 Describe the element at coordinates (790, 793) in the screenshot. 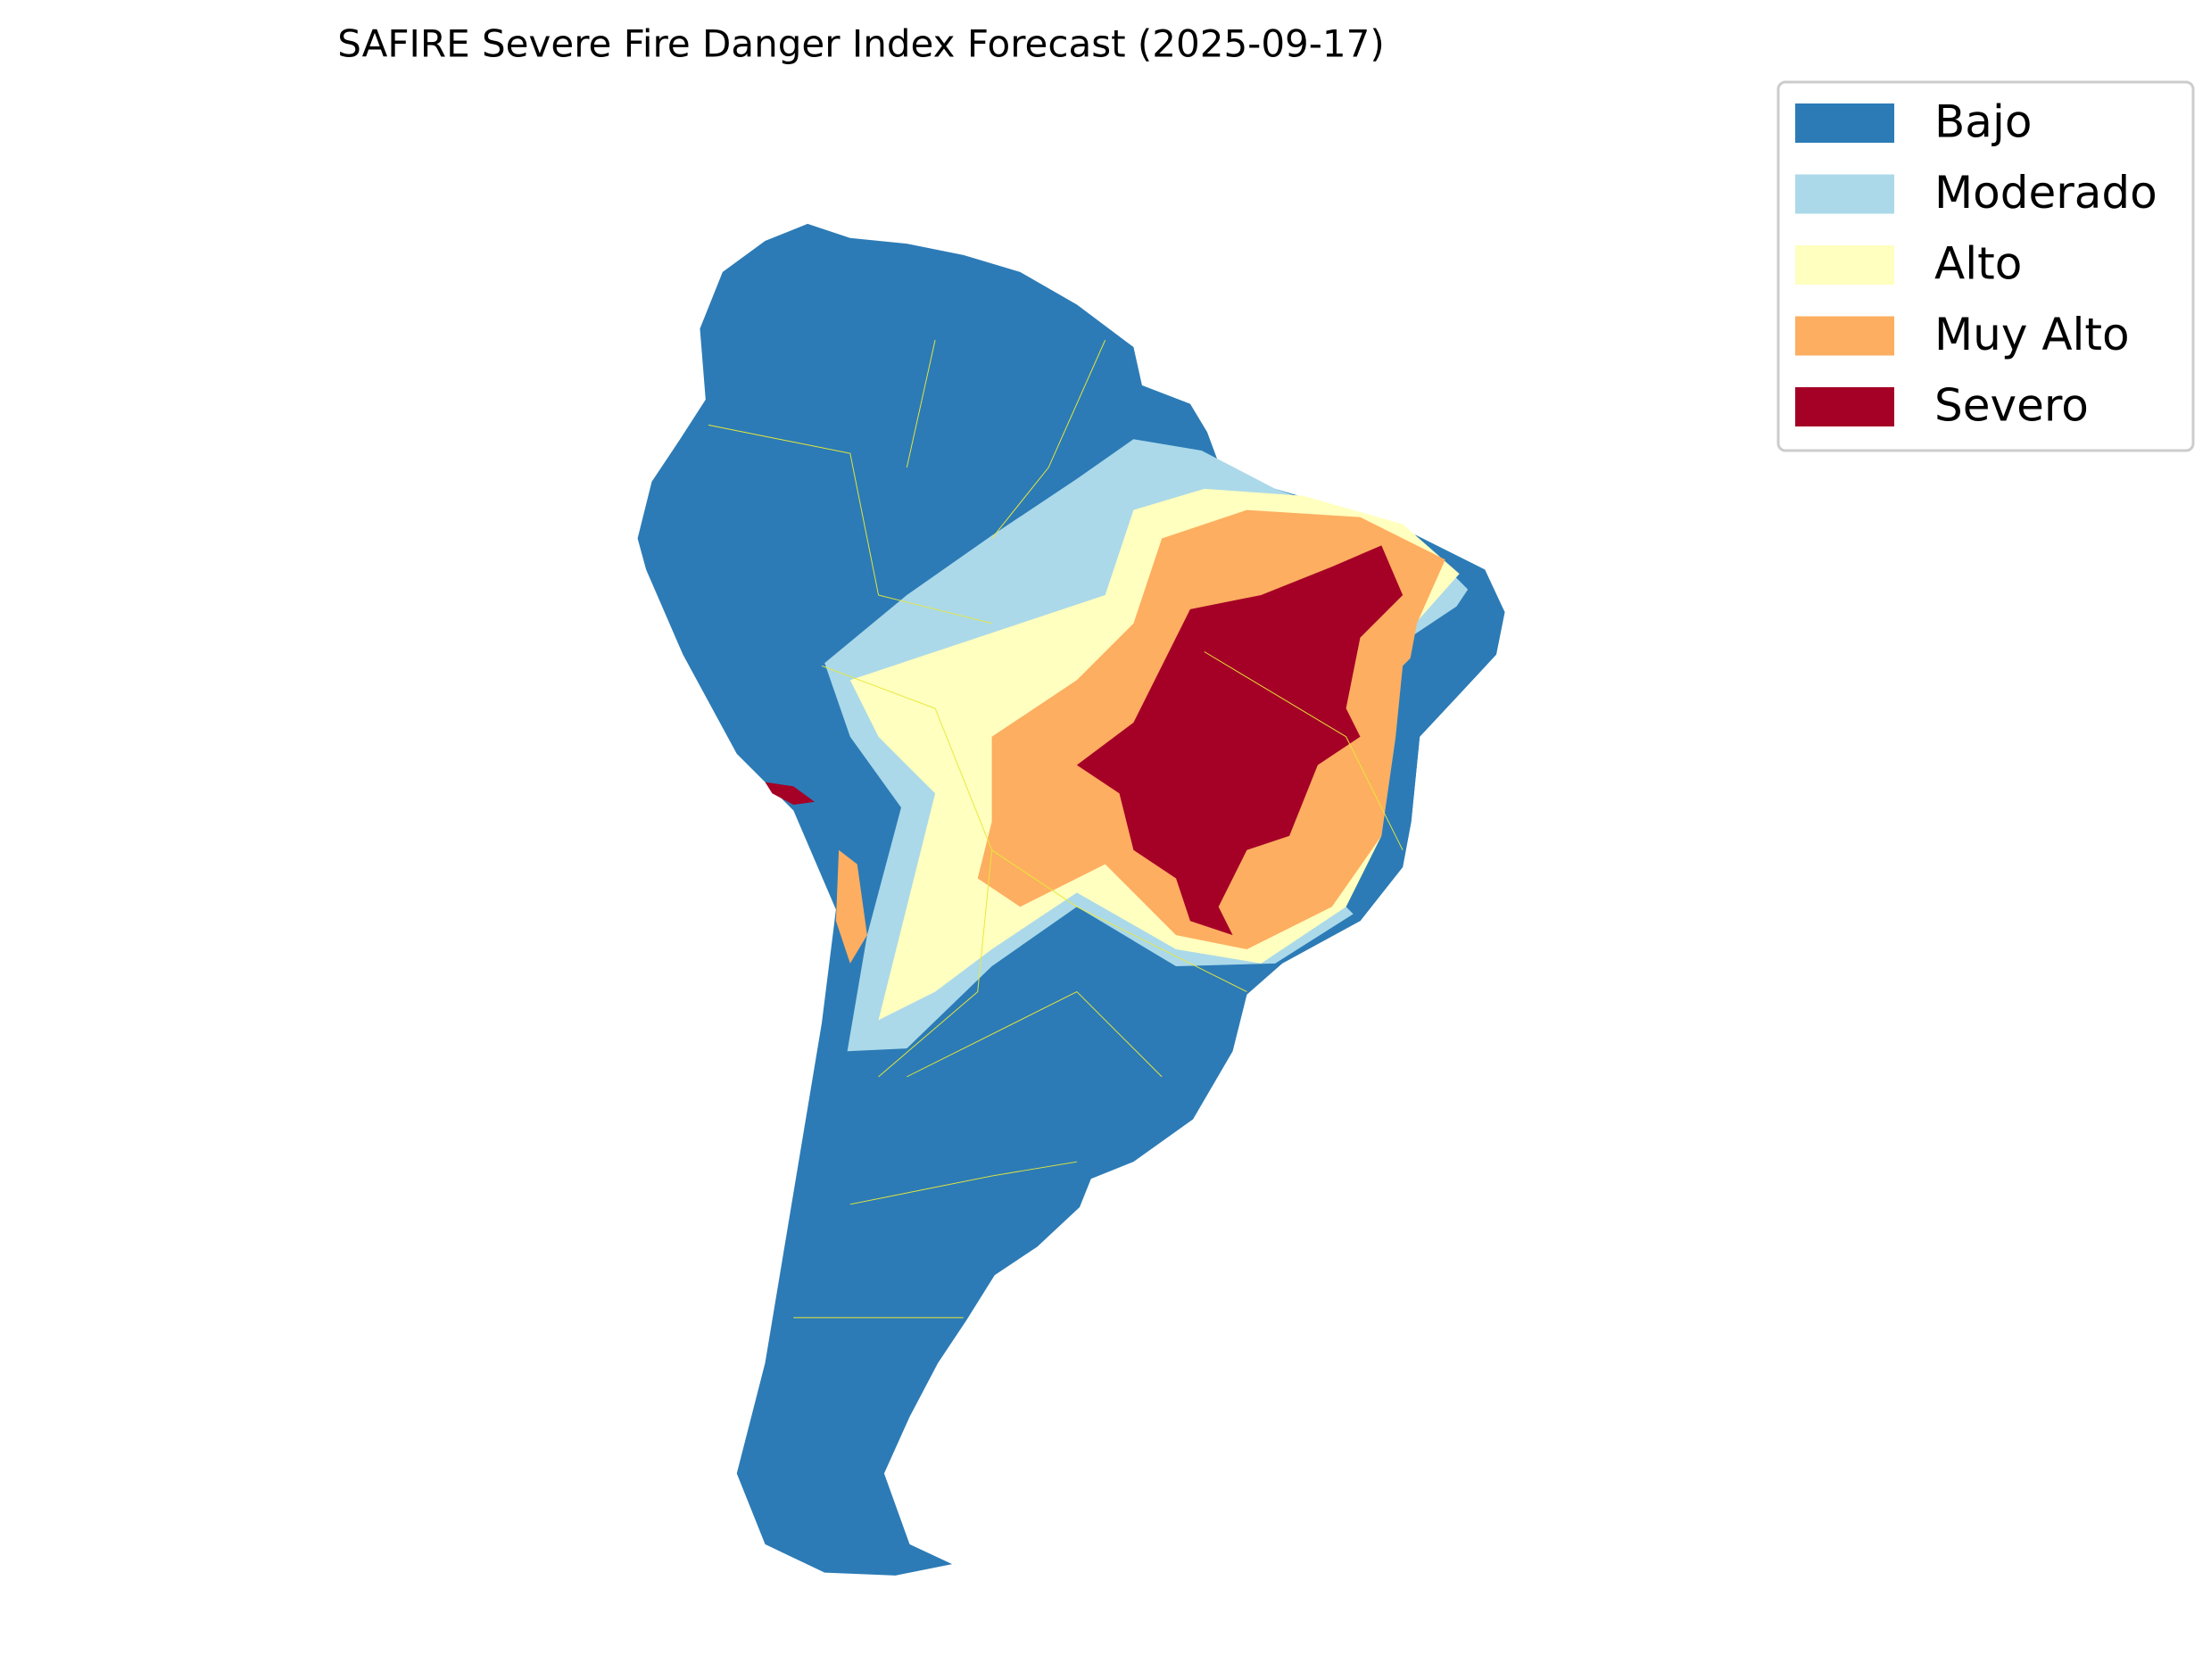

I see `region-severo-peru` at that location.